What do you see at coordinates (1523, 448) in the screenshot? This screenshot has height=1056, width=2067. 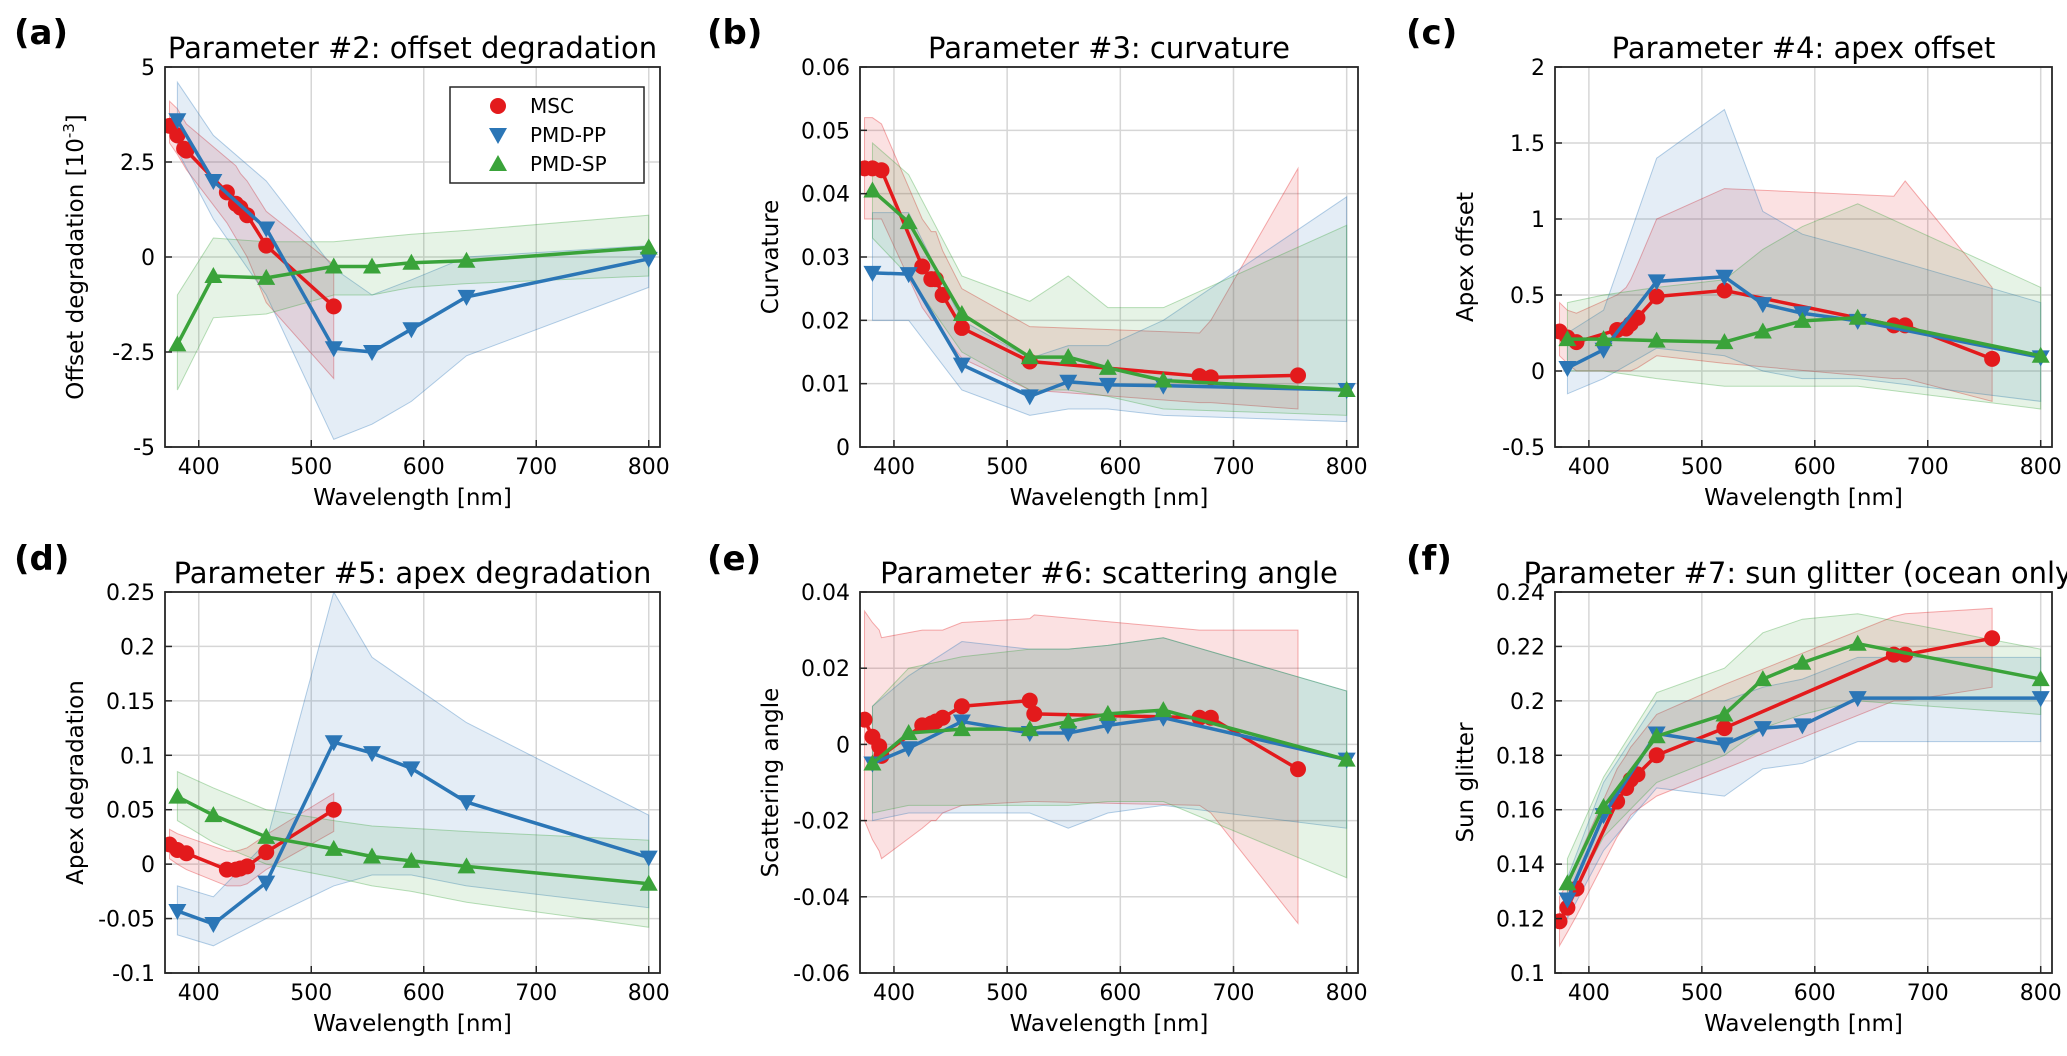 I see `y-tick-label: -0.5` at bounding box center [1523, 448].